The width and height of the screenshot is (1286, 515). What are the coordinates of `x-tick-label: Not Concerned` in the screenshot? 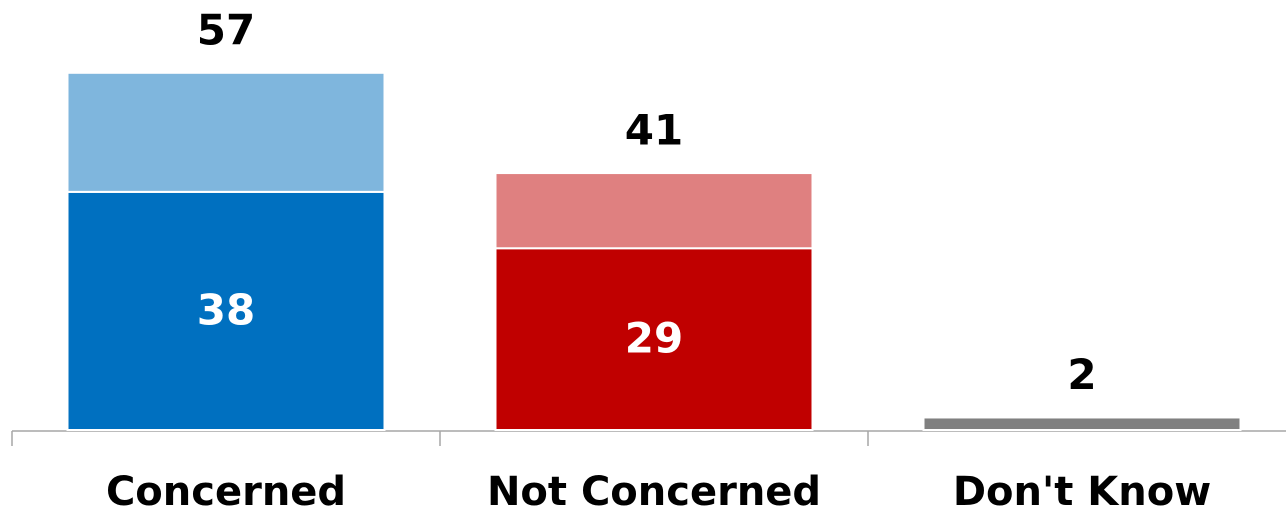 It's located at (654, 492).